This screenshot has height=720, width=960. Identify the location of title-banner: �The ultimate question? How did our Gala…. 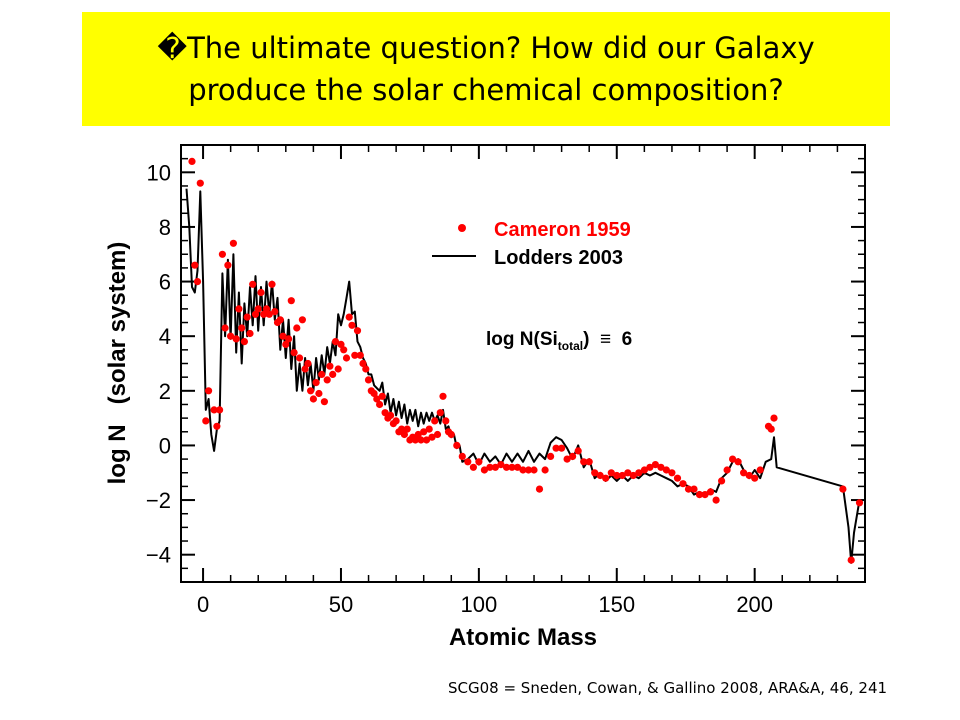
(486, 69).